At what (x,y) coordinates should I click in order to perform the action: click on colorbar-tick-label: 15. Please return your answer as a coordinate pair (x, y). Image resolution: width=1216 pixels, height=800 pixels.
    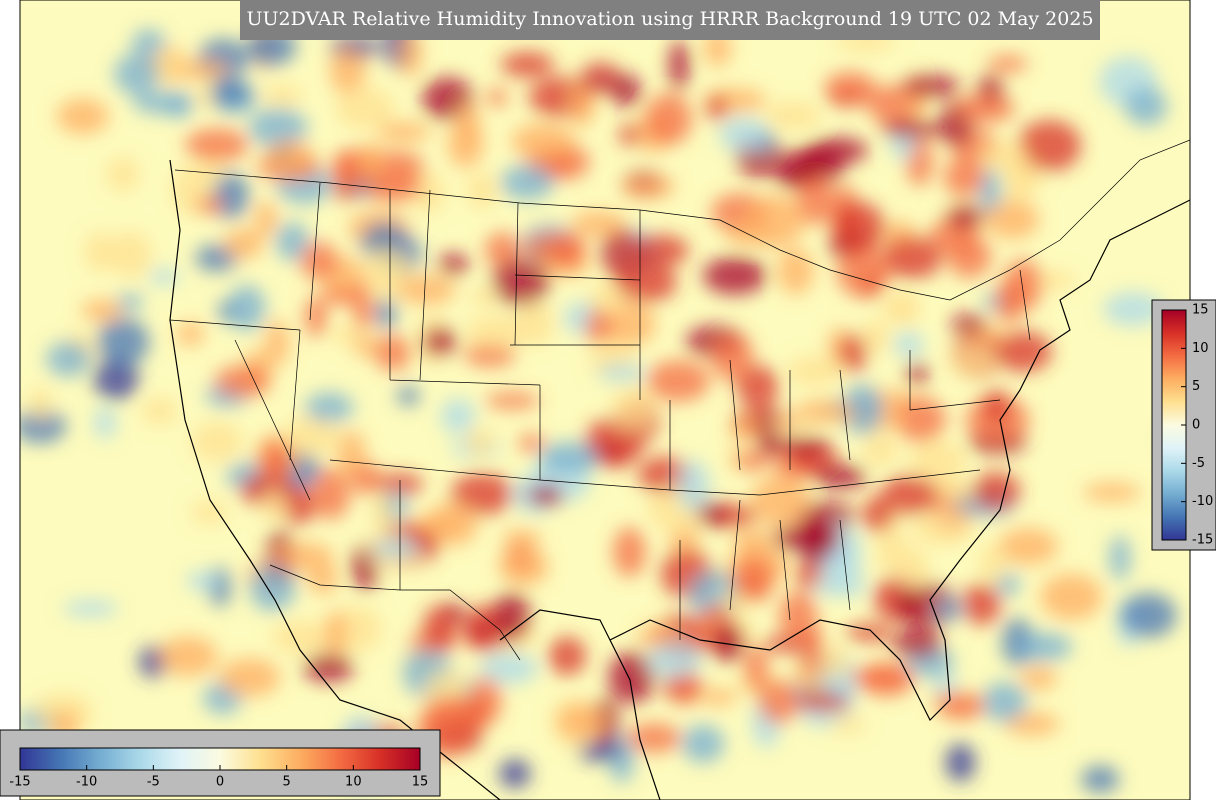
    Looking at the image, I should click on (1200, 310).